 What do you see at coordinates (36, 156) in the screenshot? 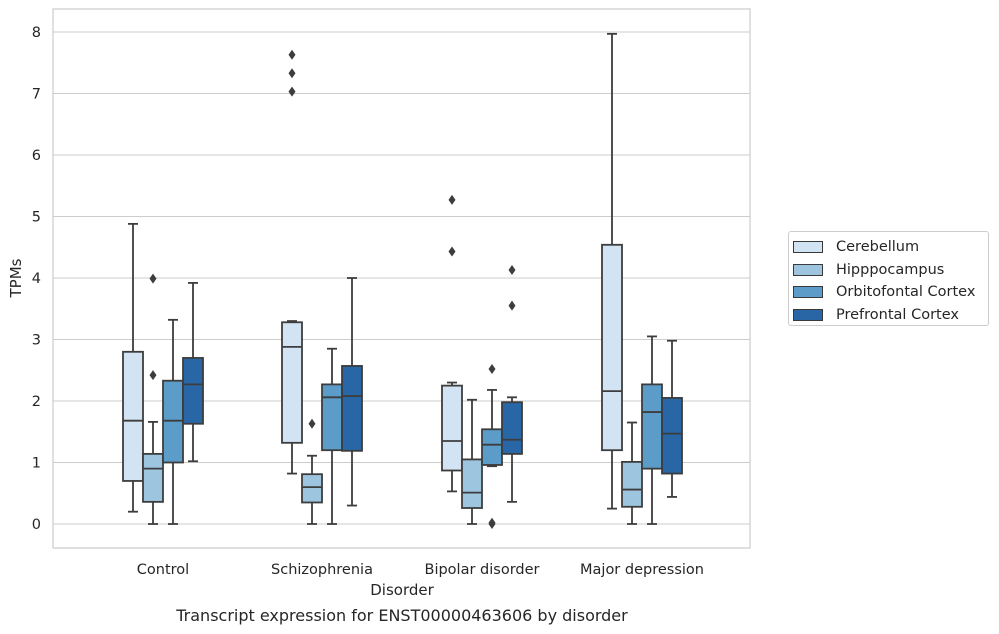
I see `y-tick-label: 6` at bounding box center [36, 156].